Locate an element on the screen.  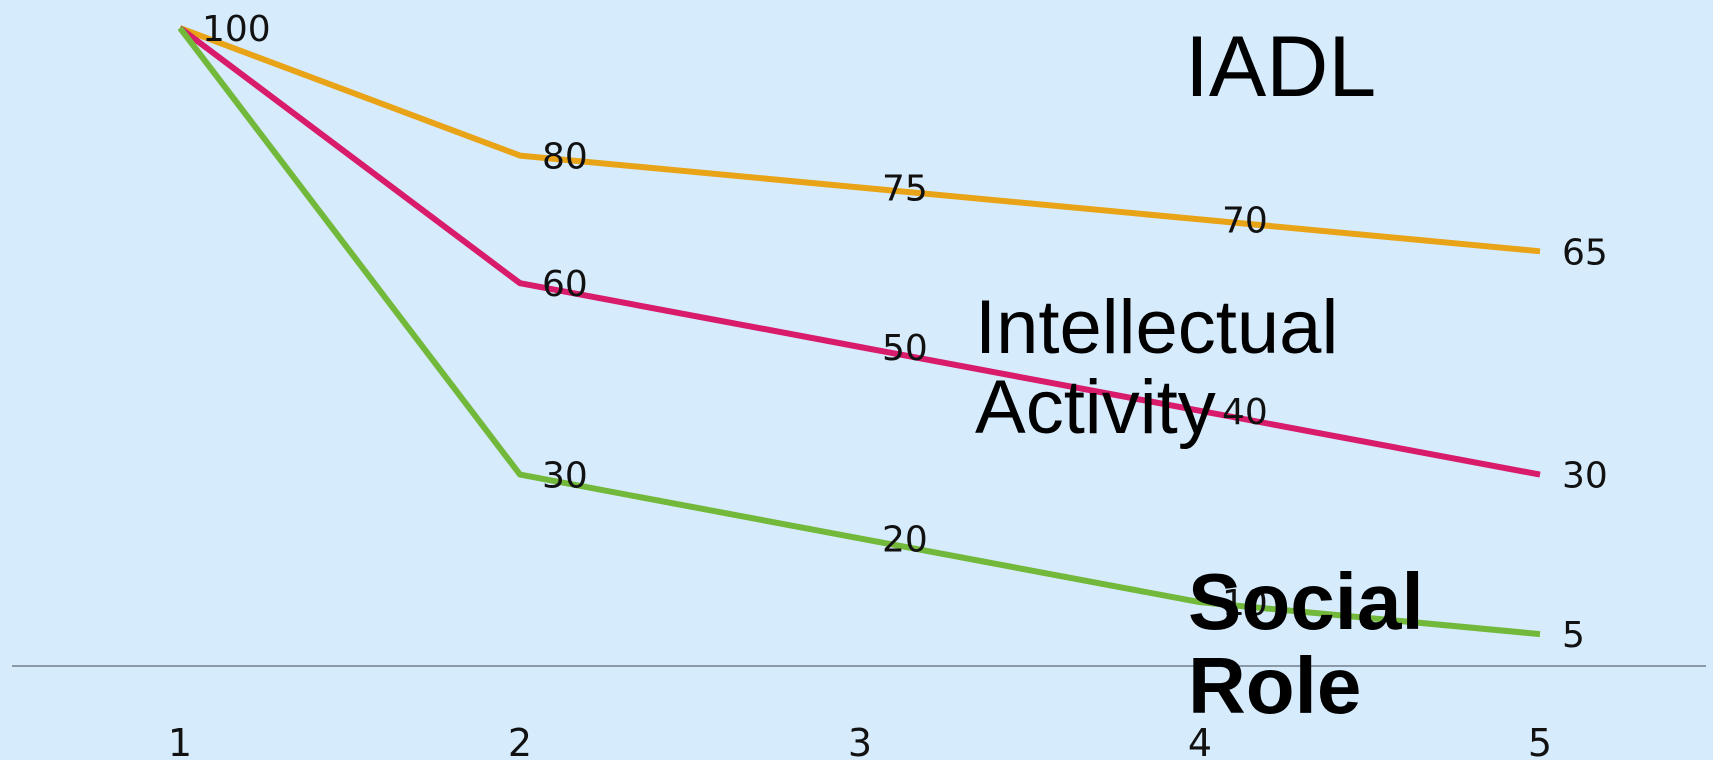
x-tick-label-2: 2 is located at coordinates (520, 740).